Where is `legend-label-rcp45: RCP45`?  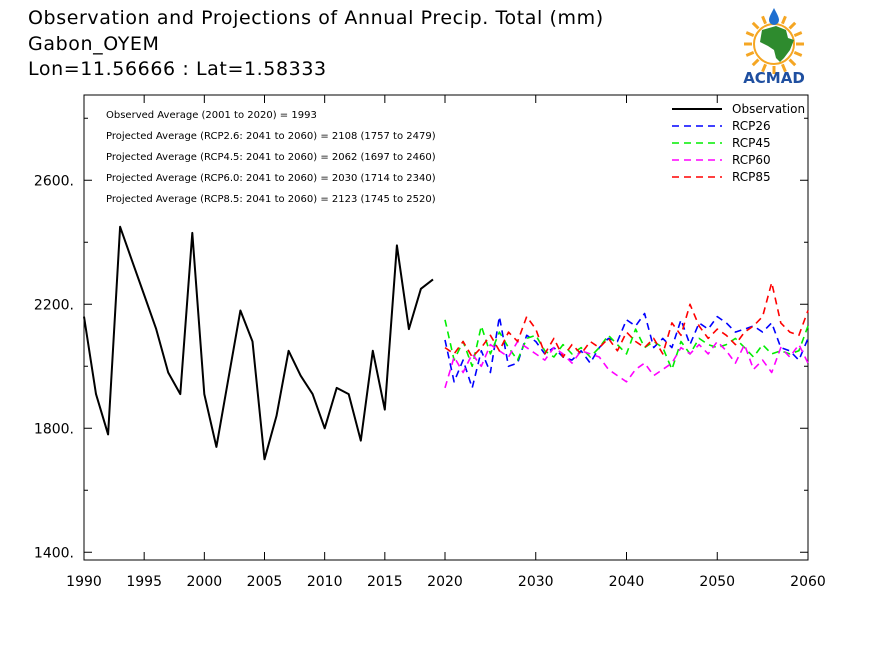 legend-label-rcp45: RCP45 is located at coordinates (751, 143).